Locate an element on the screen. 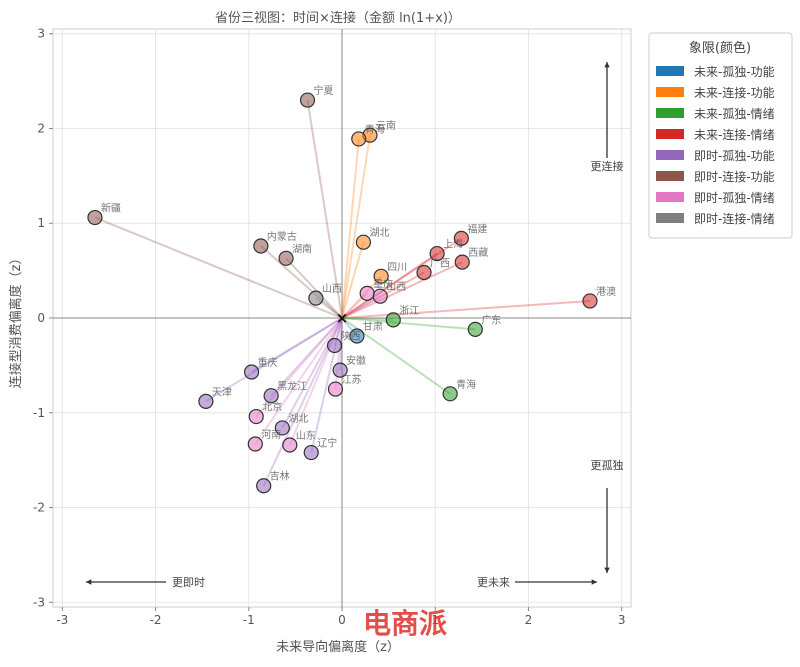 The height and width of the screenshot is (667, 800). legend-label: 即时-孤独-功能 is located at coordinates (734, 156).